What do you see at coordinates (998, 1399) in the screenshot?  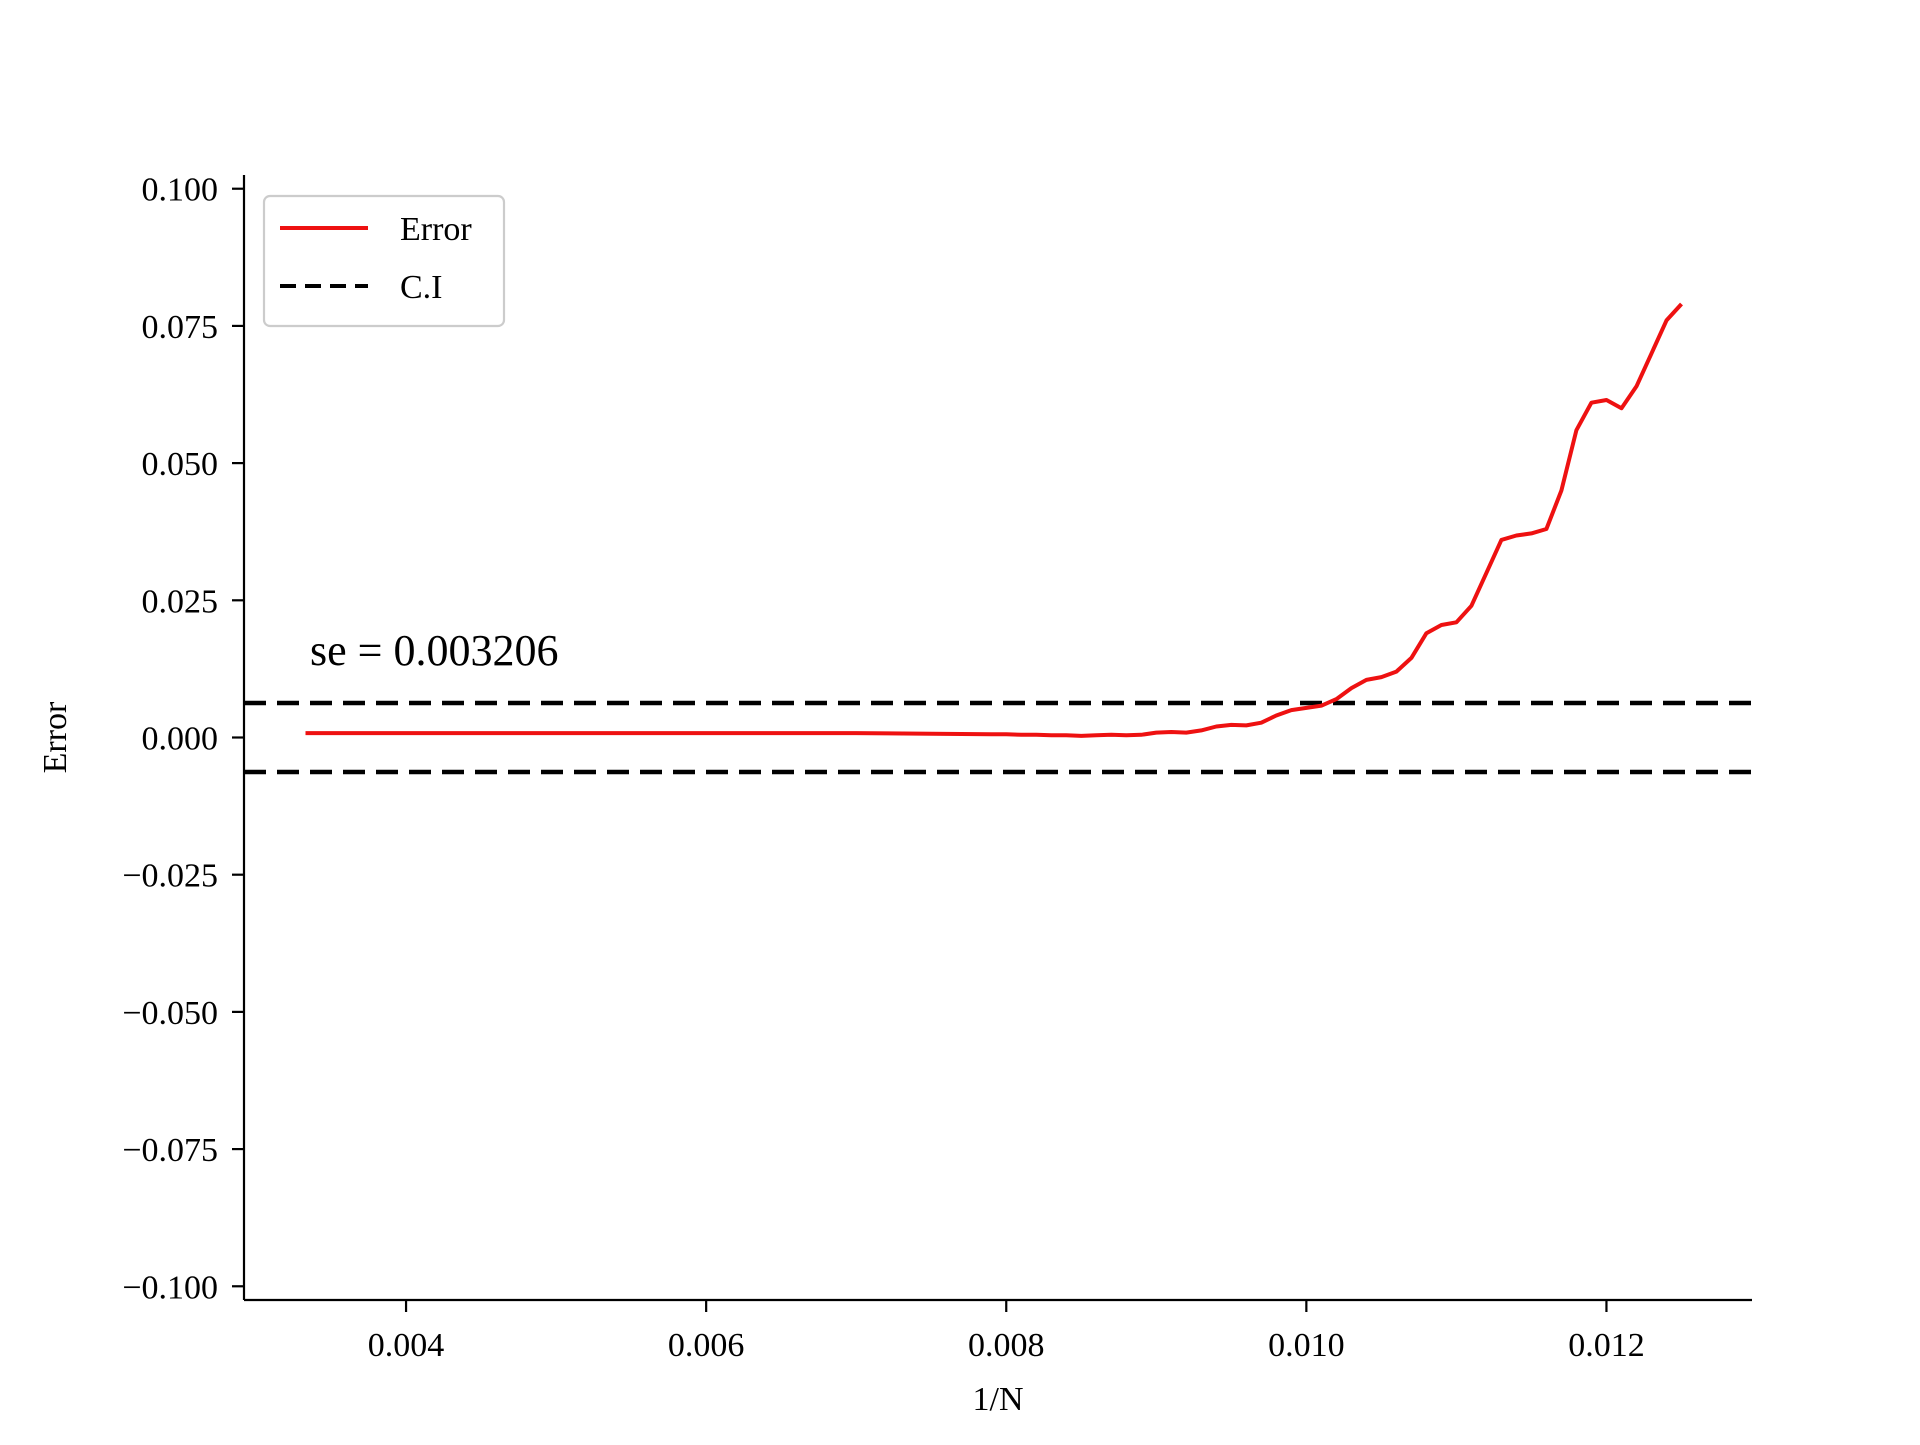 I see `x-axis-label: 1/N` at bounding box center [998, 1399].